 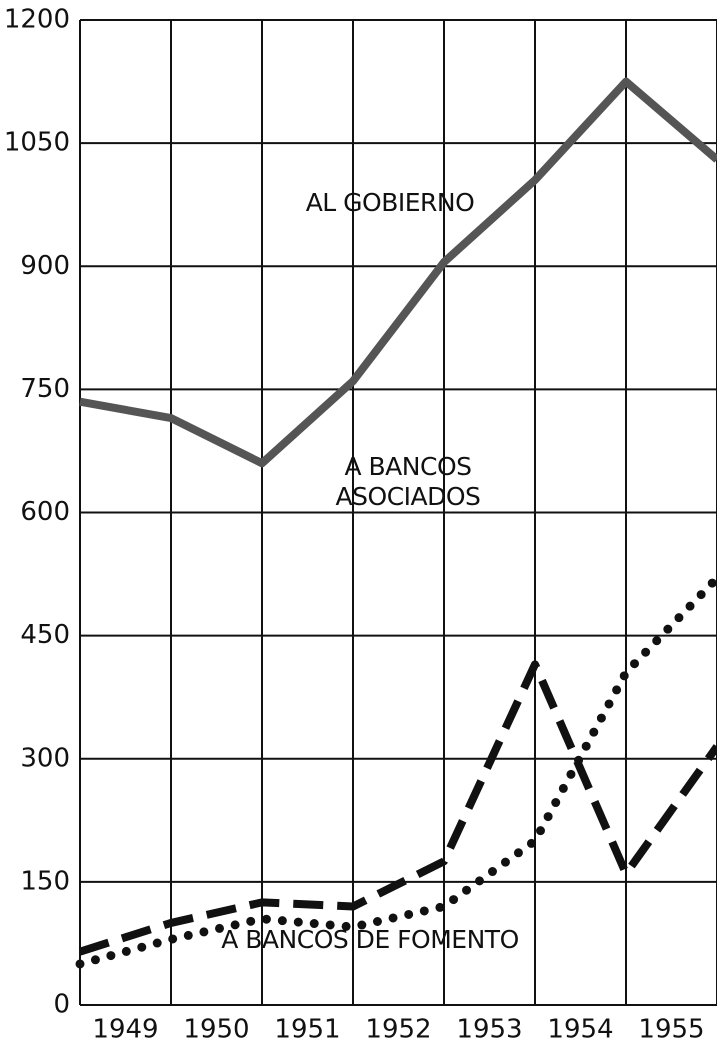 I want to click on y-tick-label: 750, so click(x=45, y=389).